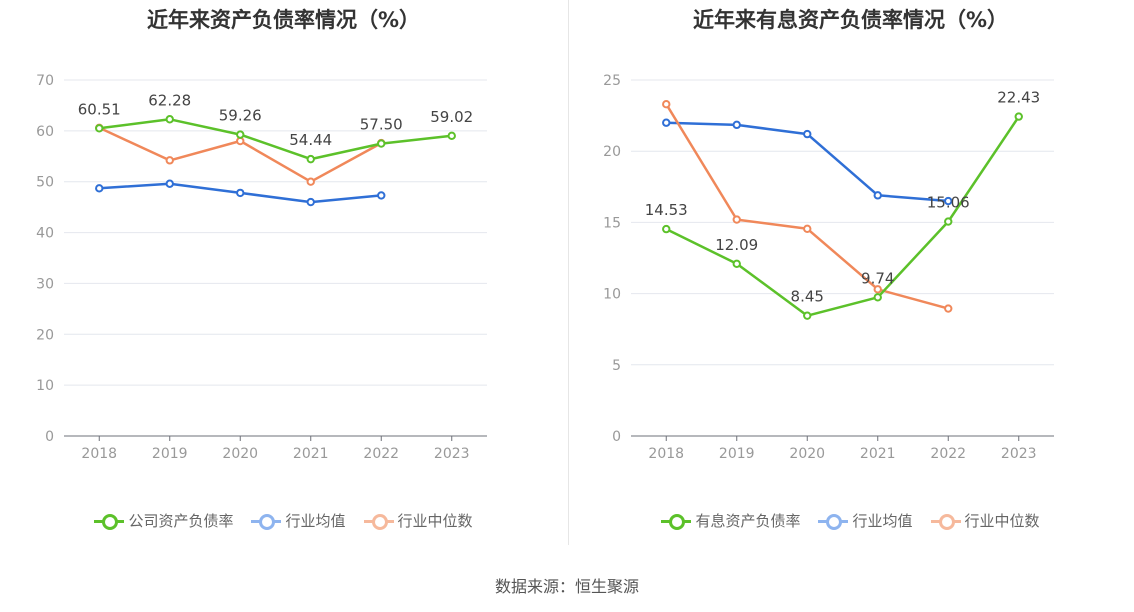 Image resolution: width=1134 pixels, height=612 pixels. I want to click on data-label: 9.74, so click(877, 278).